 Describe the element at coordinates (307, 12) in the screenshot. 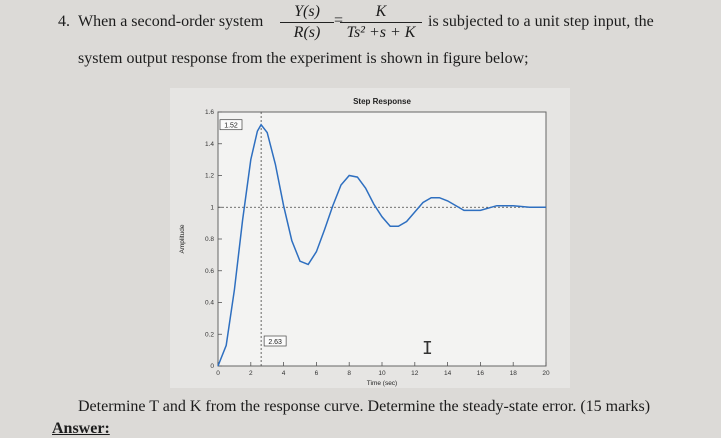

I see `tf-lhs-numerator: Y(s)` at that location.